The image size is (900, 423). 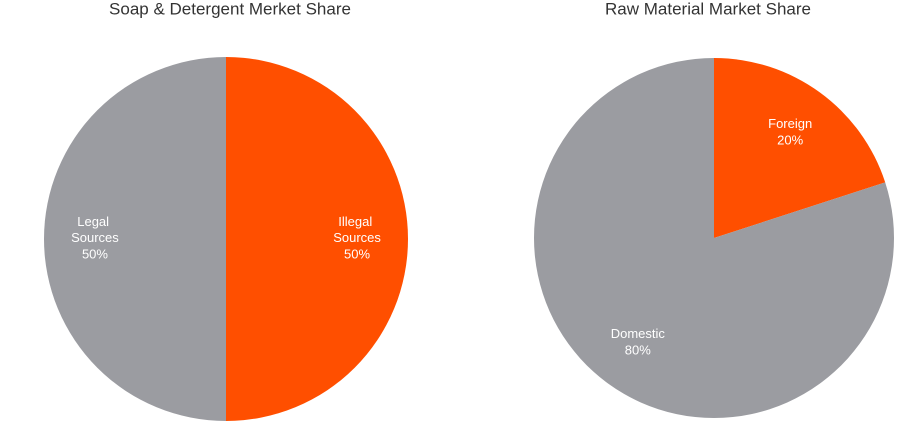 What do you see at coordinates (230, 9) in the screenshot?
I see `chart-title: Soap & Detergent Merket Share` at bounding box center [230, 9].